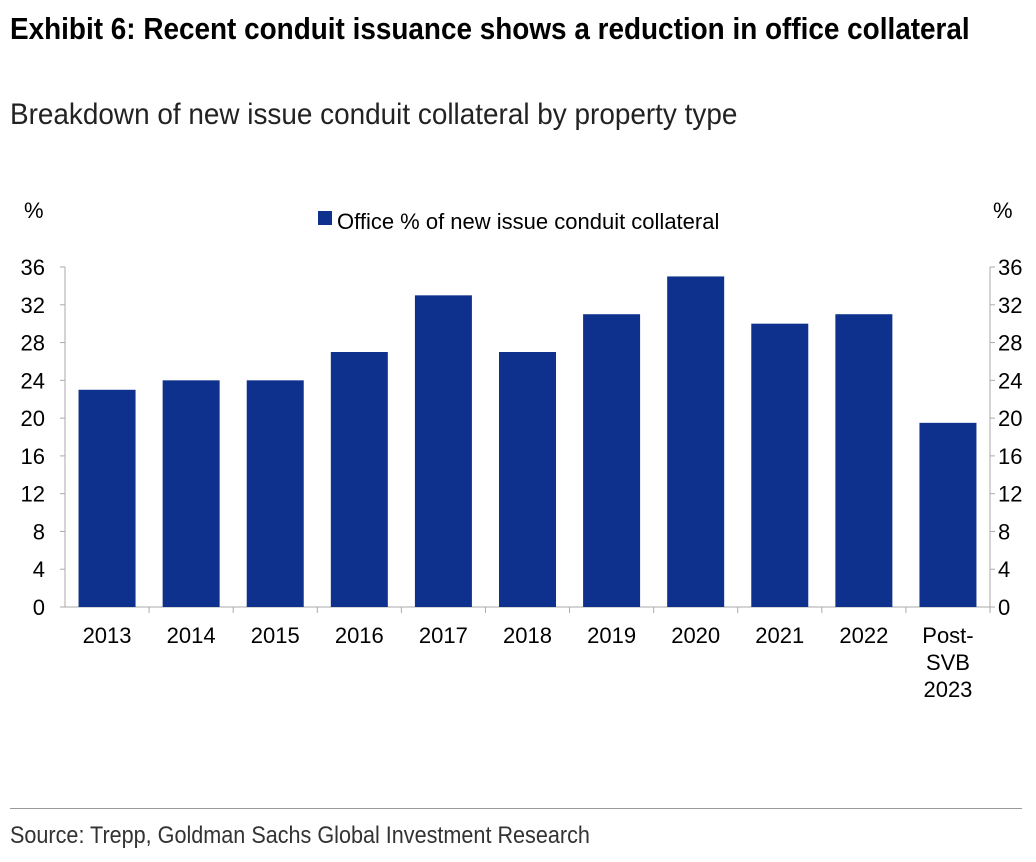 The width and height of the screenshot is (1036, 862). Describe the element at coordinates (275, 635) in the screenshot. I see `x-tick-label: 2015` at that location.